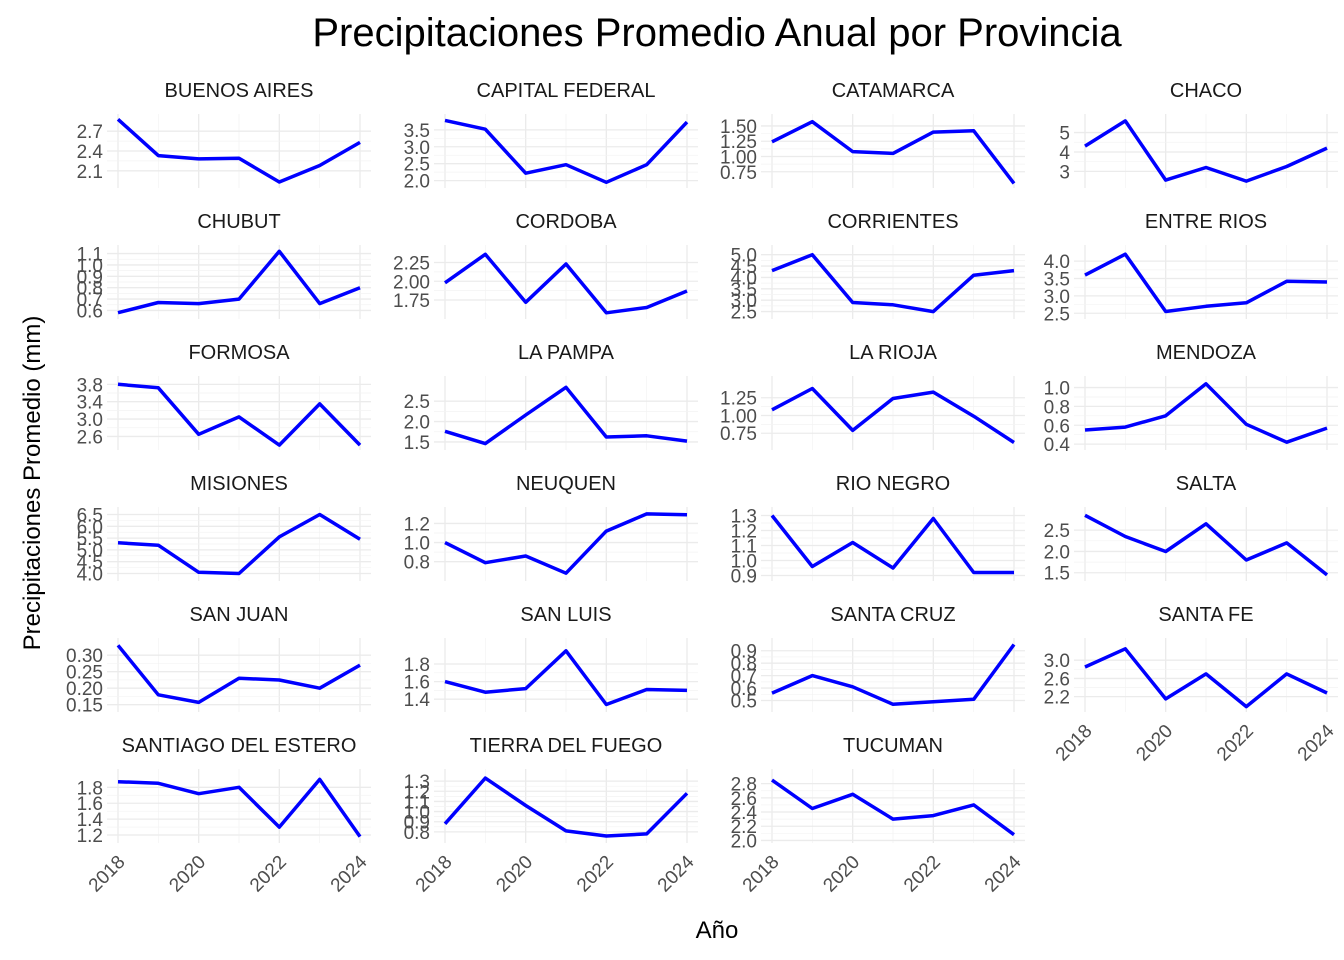  I want to click on facet-strip-label: SALTA, so click(1206, 484).